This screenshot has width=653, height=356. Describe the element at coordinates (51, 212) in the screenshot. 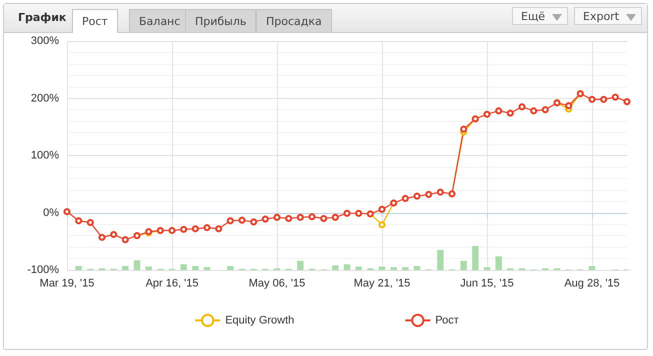

I see `y-tick-label: 0%` at that location.